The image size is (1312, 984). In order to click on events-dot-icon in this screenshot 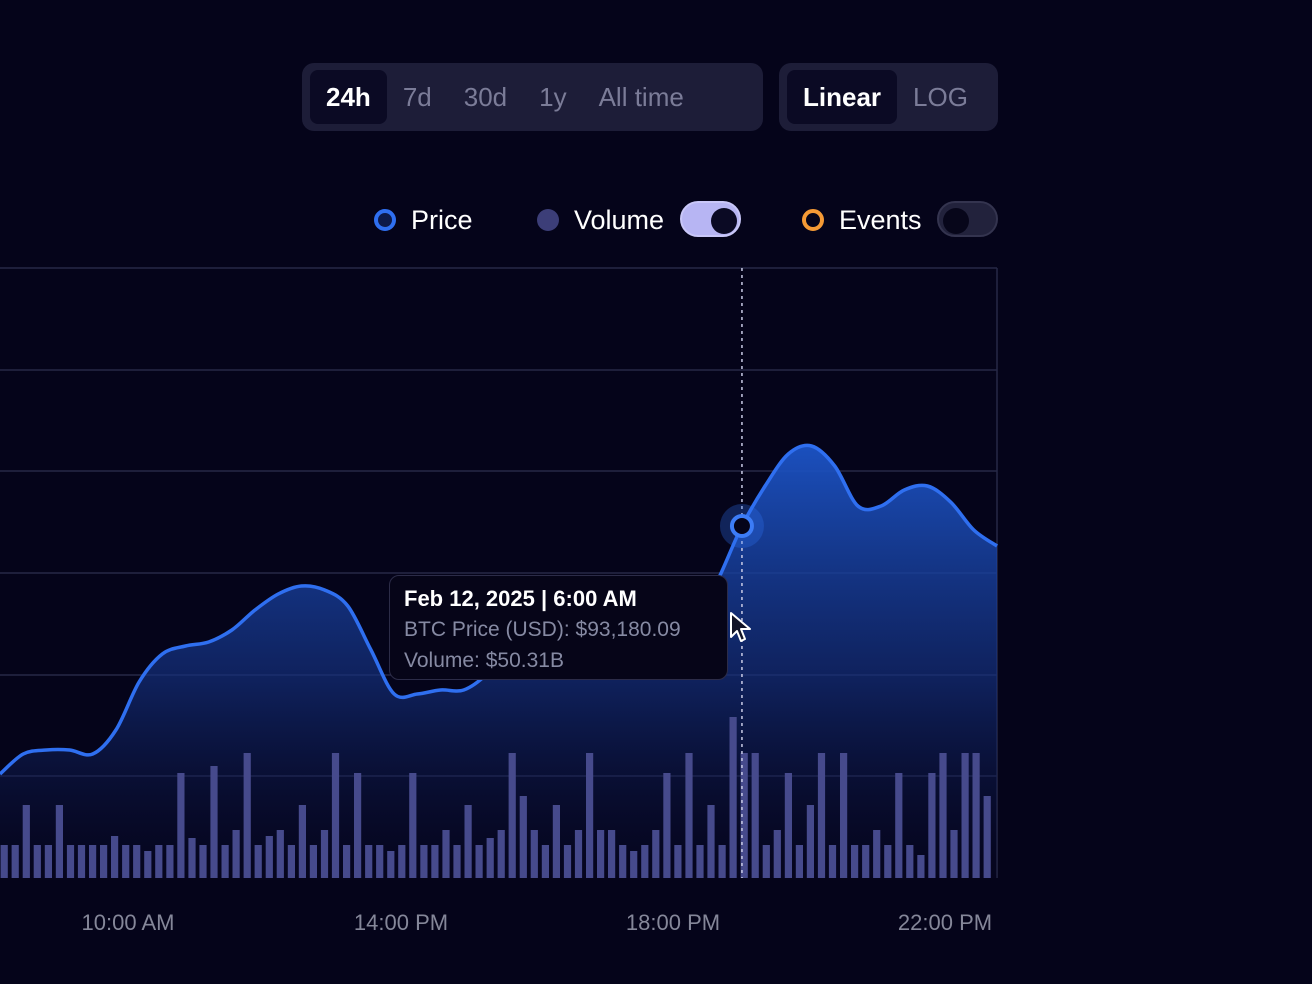, I will do `click(813, 220)`.